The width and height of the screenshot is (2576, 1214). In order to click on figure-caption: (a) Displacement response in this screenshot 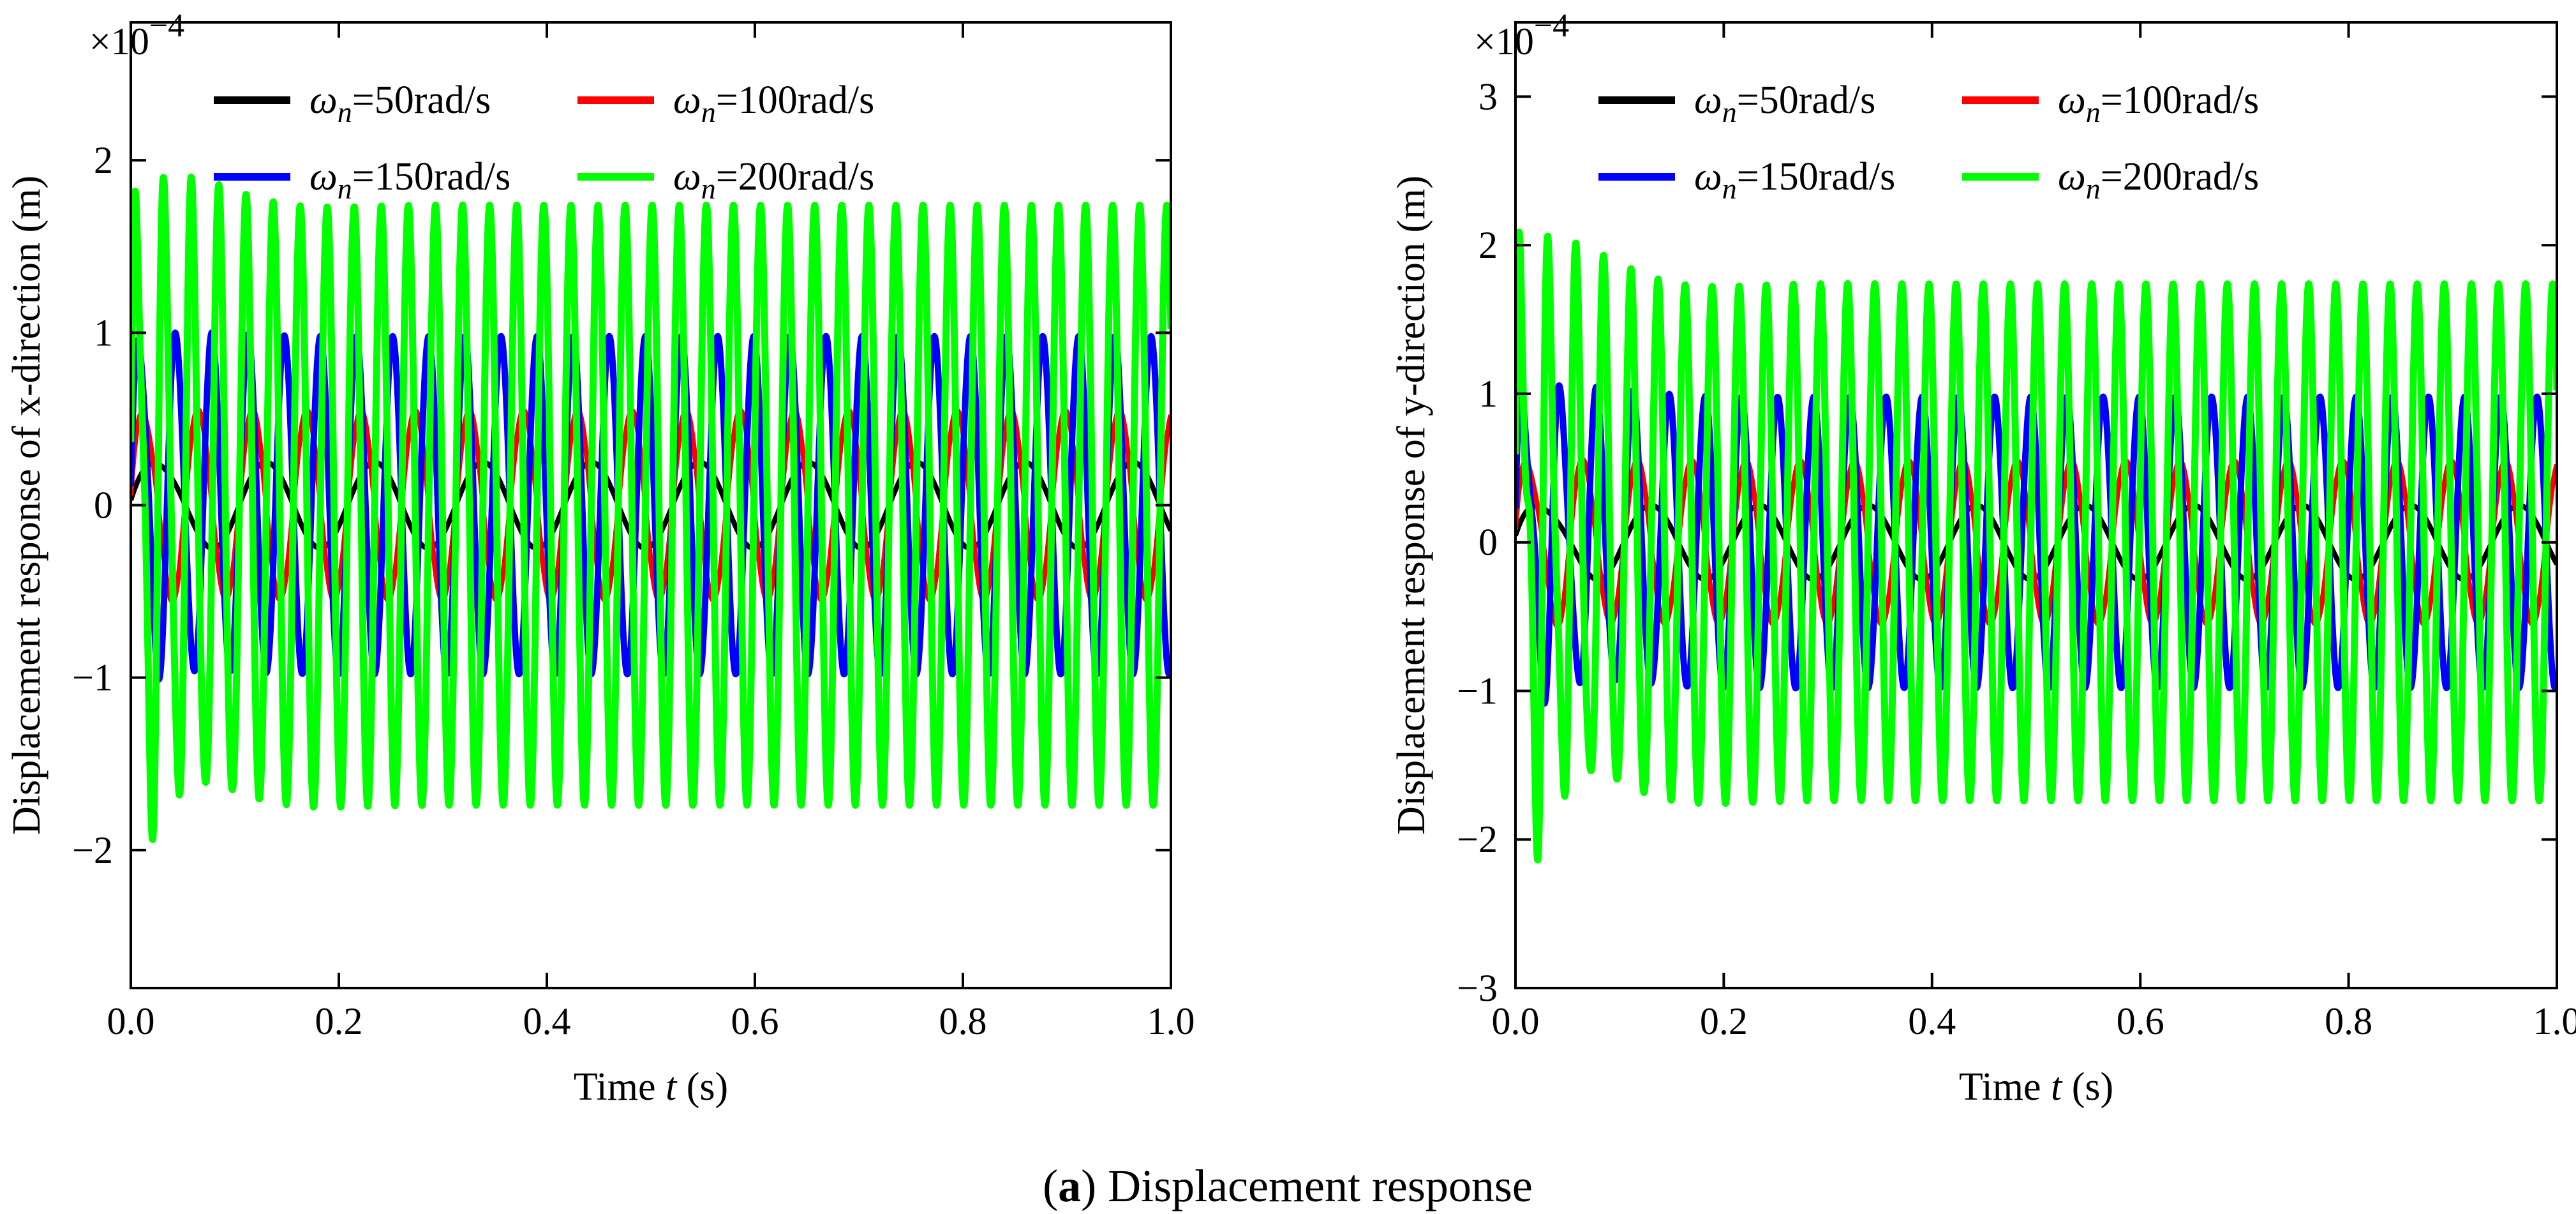, I will do `click(1288, 1185)`.